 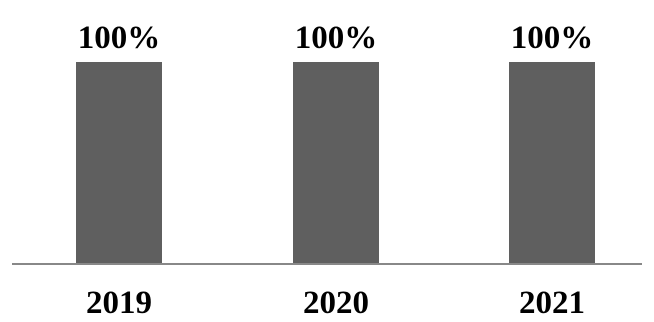 I want to click on bar-2021, so click(x=552, y=163).